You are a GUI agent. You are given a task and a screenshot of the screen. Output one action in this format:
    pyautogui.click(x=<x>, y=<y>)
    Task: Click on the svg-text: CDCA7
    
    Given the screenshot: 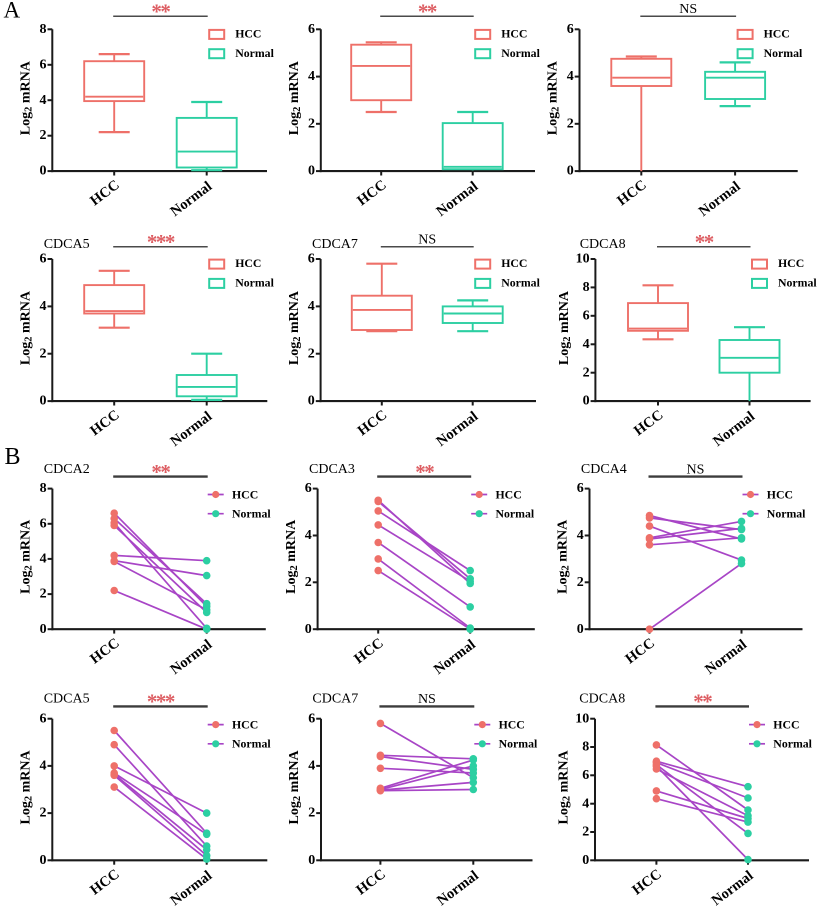 What is the action you would take?
    pyautogui.click(x=335, y=698)
    